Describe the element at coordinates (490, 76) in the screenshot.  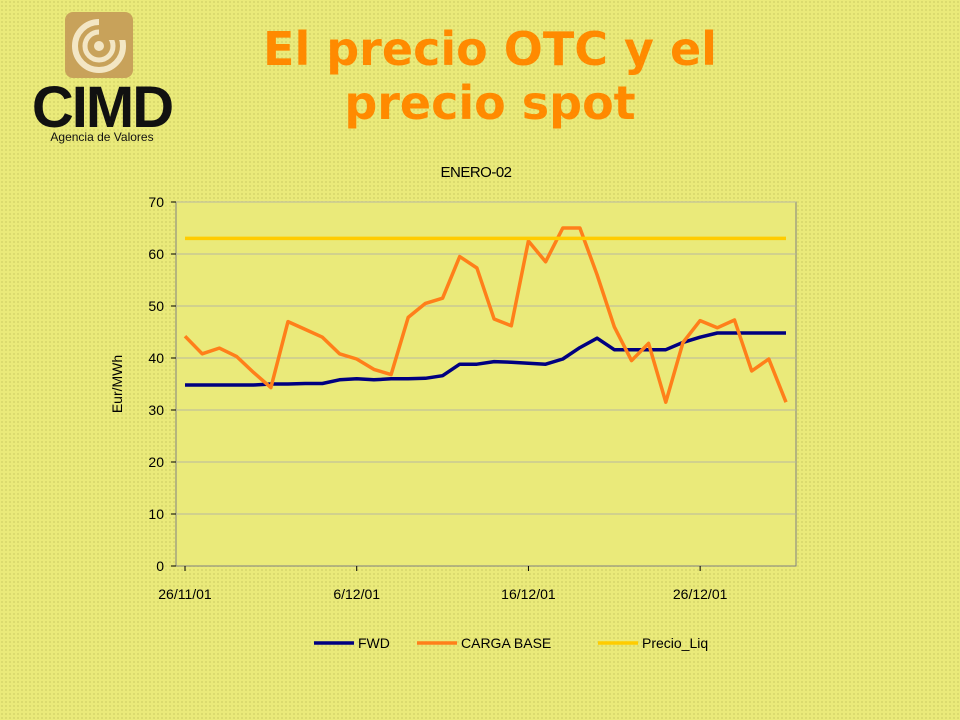
I see `slide-title: El precio OTC y el precio spot` at that location.